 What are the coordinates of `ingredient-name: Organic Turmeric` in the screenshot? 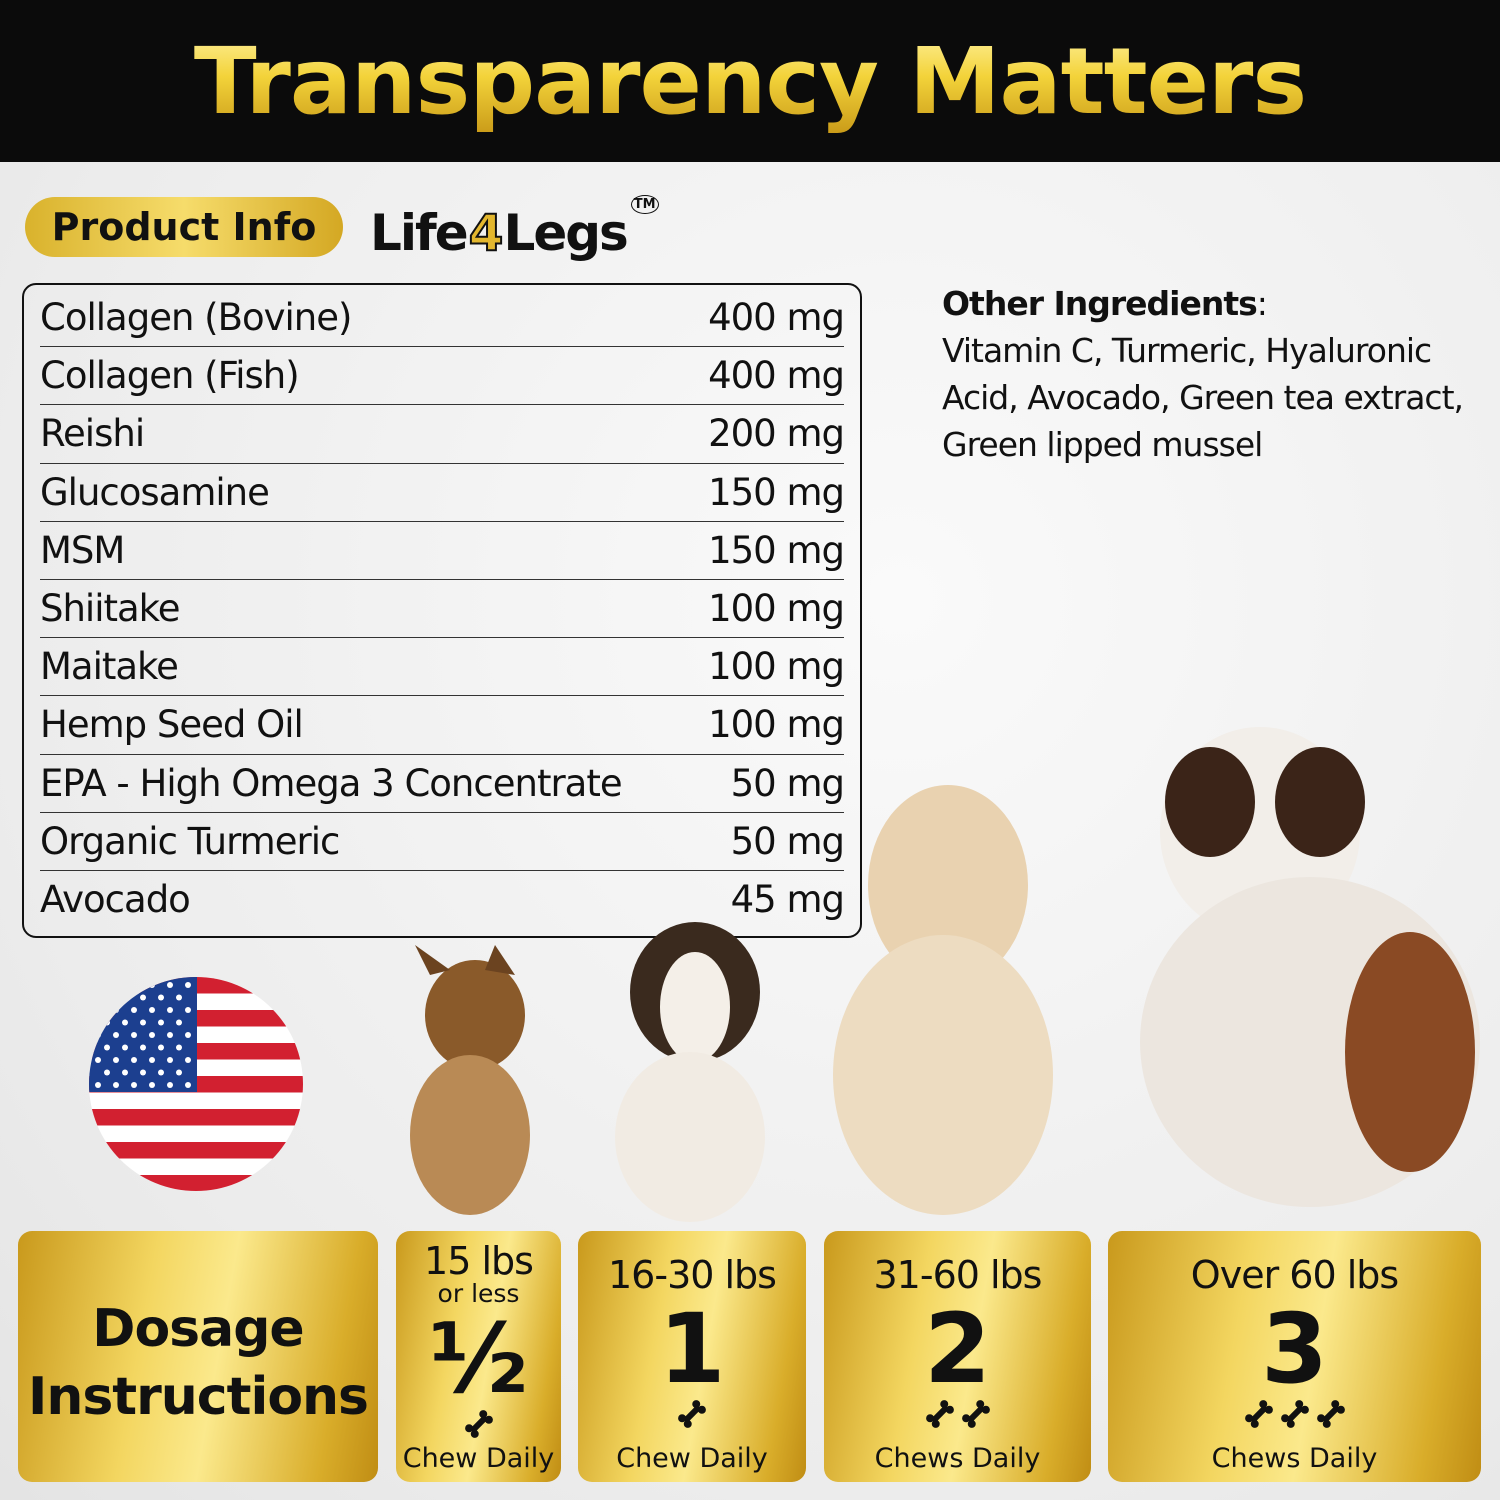 It's located at (190, 841).